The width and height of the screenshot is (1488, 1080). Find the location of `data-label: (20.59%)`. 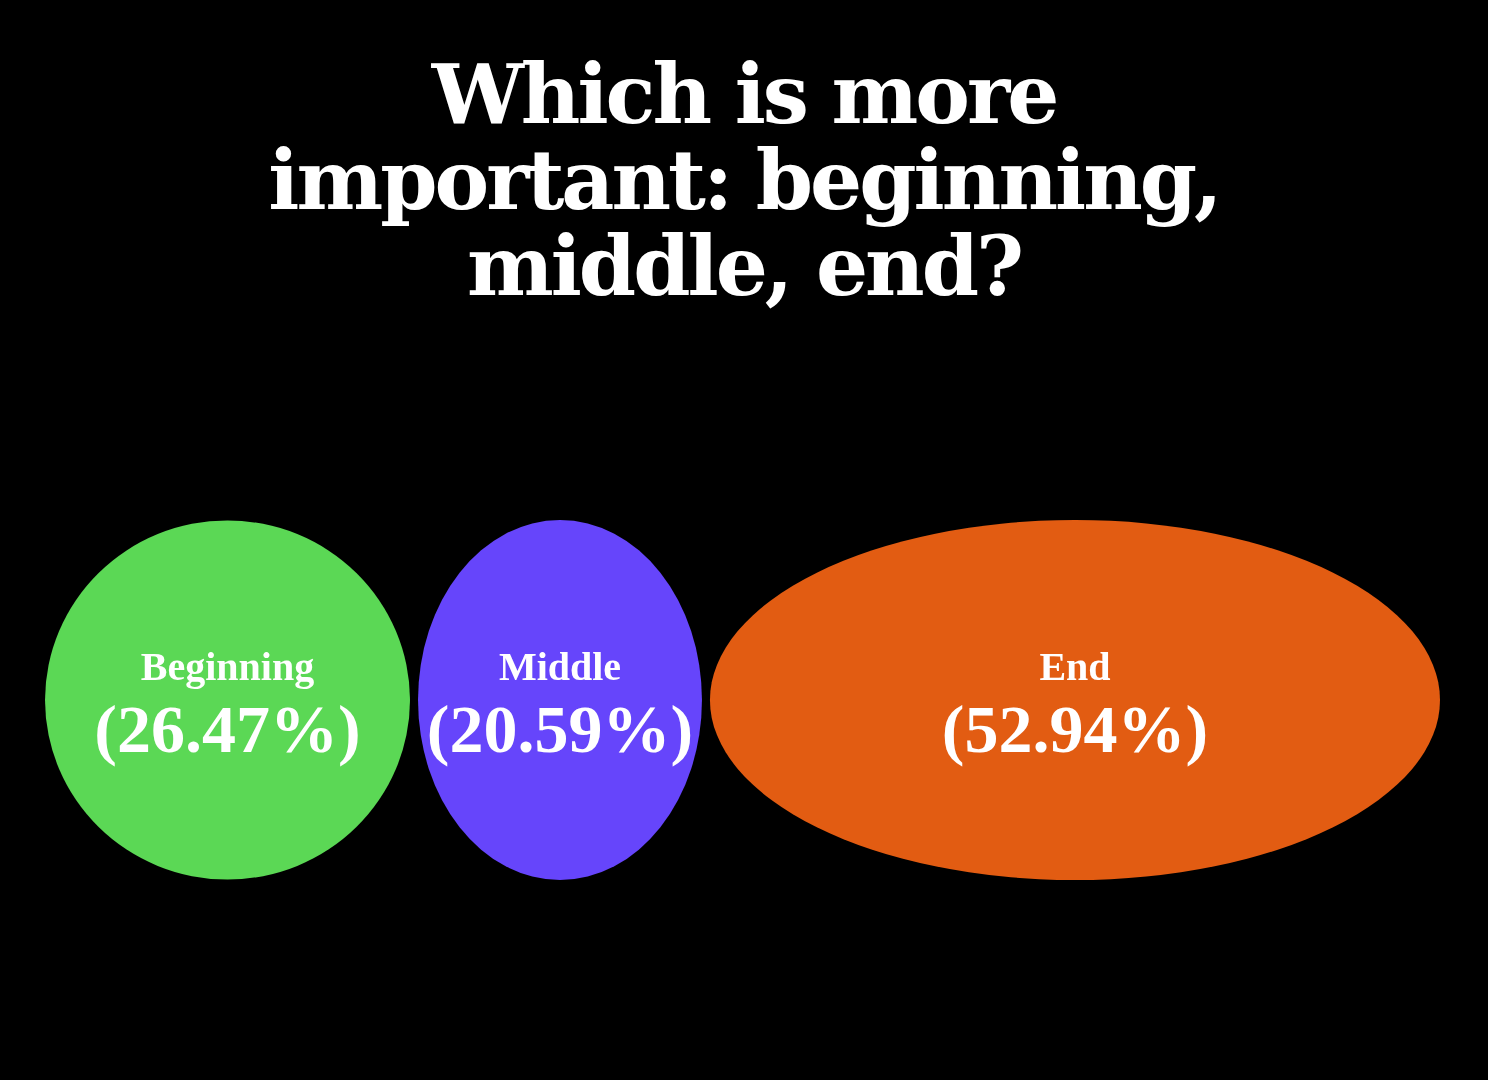

data-label: (20.59%) is located at coordinates (560, 729).